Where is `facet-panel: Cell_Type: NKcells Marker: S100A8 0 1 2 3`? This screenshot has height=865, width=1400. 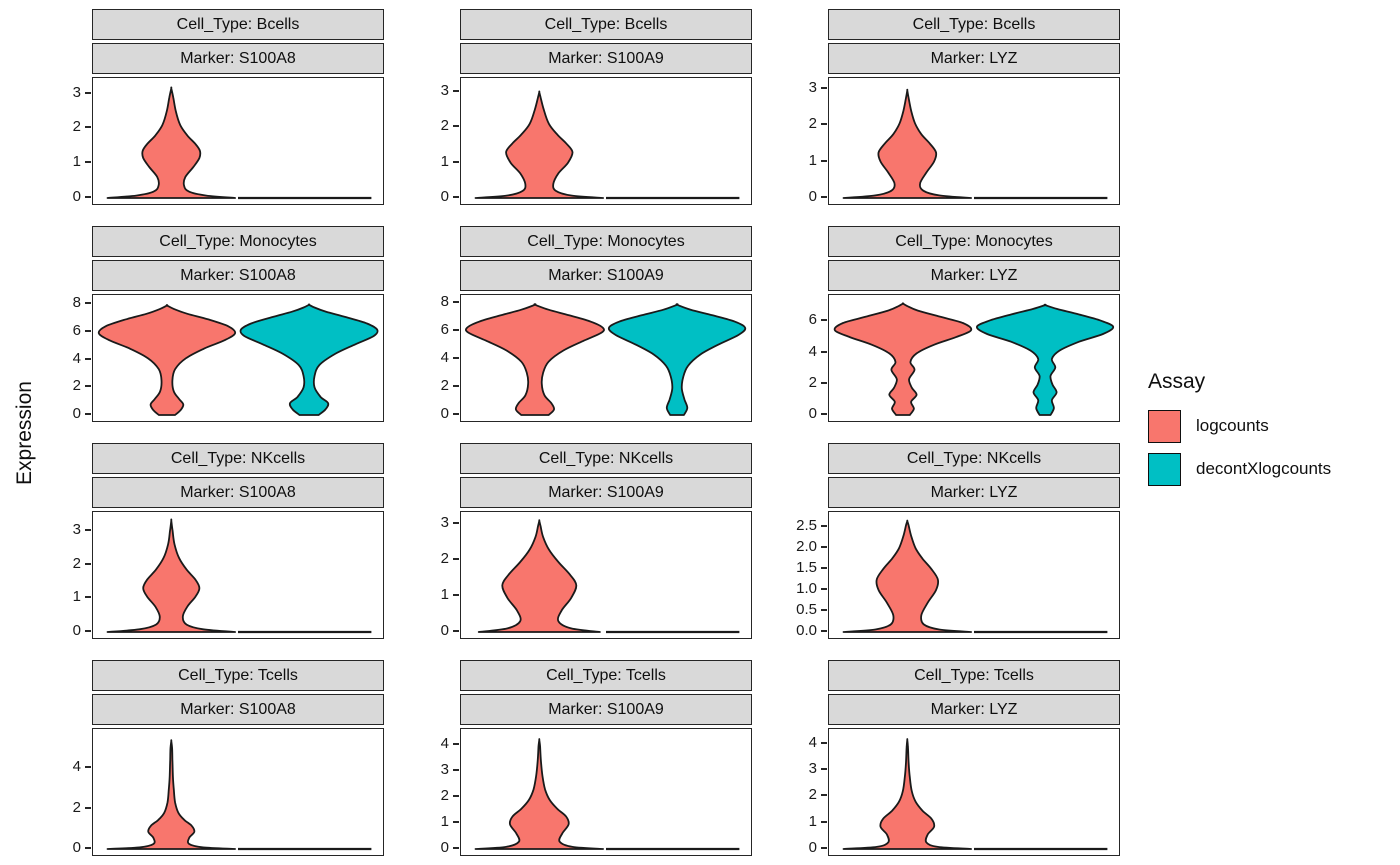
facet-panel: Cell_Type: NKcells Marker: S100A8 0 1 2 3 is located at coordinates (215, 541).